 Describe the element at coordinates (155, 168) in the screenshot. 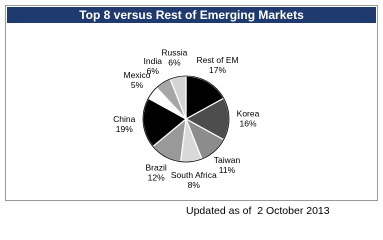

I see `slice-label: Brazil` at that location.